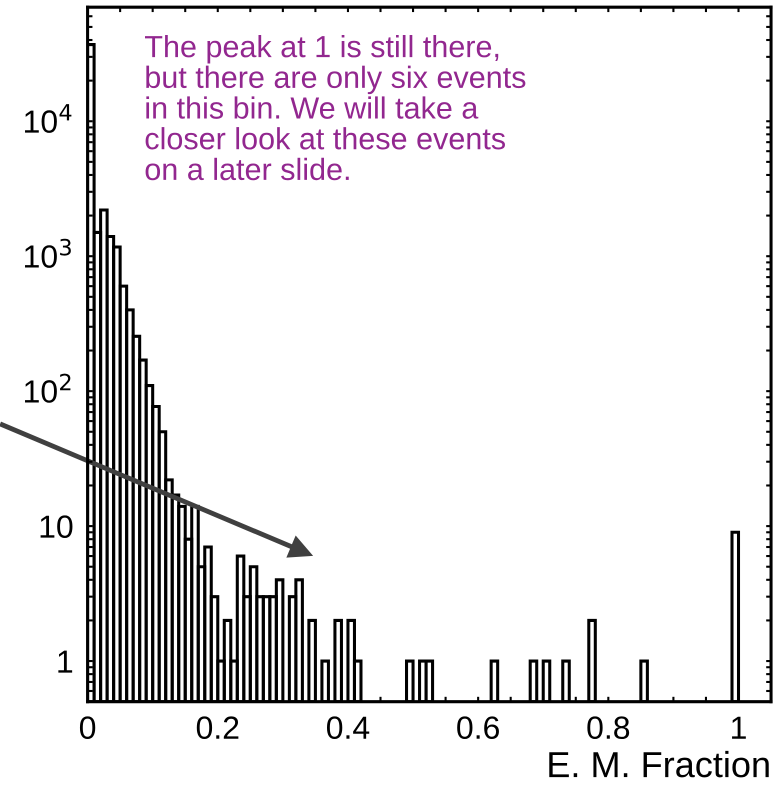 The height and width of the screenshot is (801, 782). Describe the element at coordinates (659, 764) in the screenshot. I see `x-axis-title: E. M. Fraction` at that location.